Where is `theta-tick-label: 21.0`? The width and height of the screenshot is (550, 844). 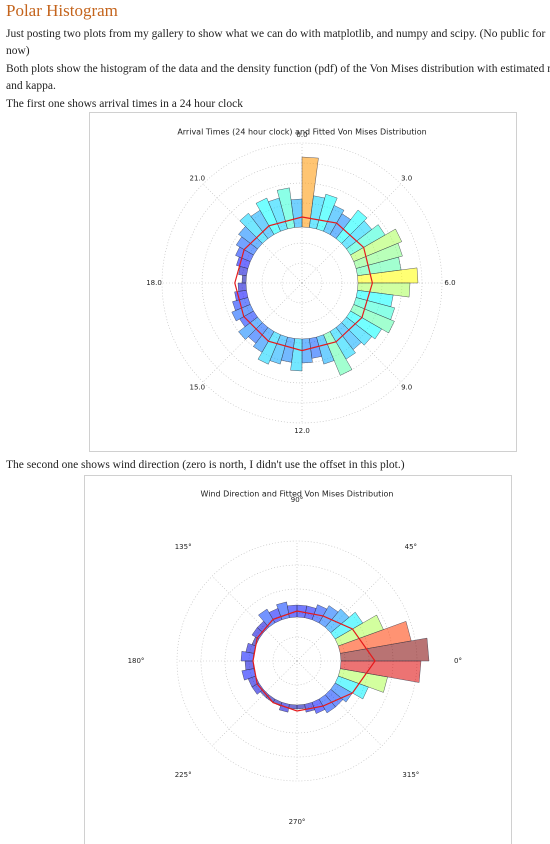 theta-tick-label: 21.0 is located at coordinates (198, 178).